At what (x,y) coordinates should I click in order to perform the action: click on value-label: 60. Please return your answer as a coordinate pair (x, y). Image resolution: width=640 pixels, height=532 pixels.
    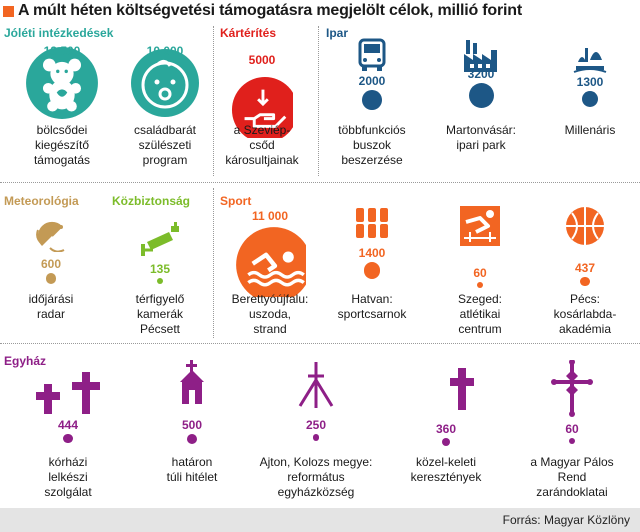
    Looking at the image, I should click on (480, 273).